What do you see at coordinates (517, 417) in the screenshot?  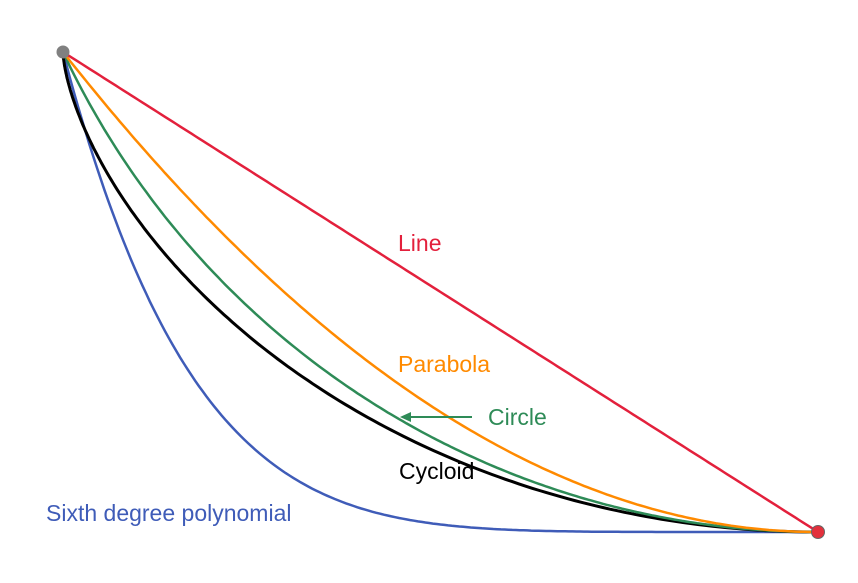 I see `label-circle: Circle` at bounding box center [517, 417].